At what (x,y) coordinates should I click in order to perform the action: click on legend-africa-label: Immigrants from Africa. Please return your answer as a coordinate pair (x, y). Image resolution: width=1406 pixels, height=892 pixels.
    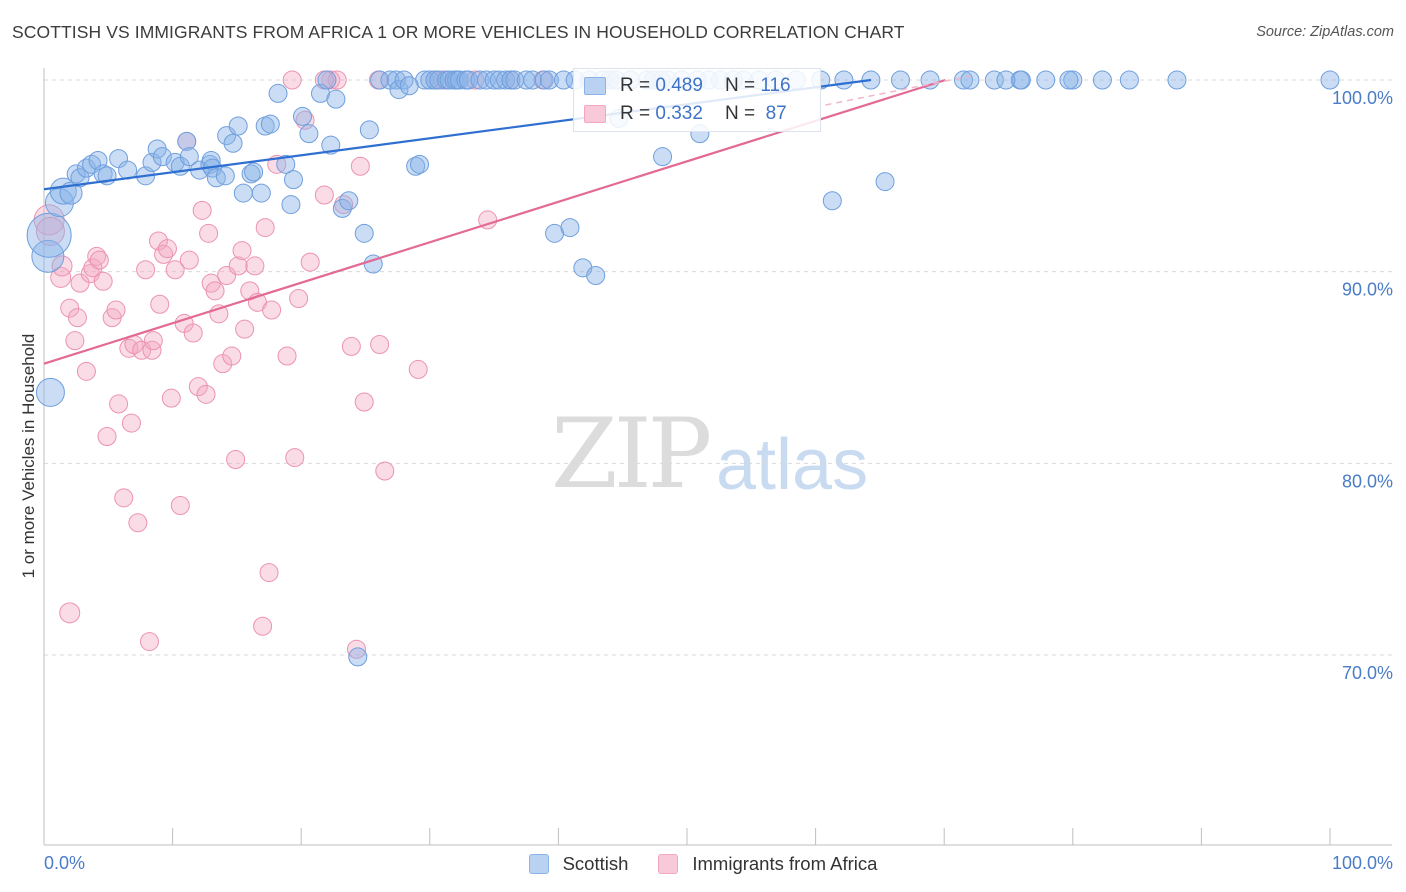
    Looking at the image, I should click on (785, 863).